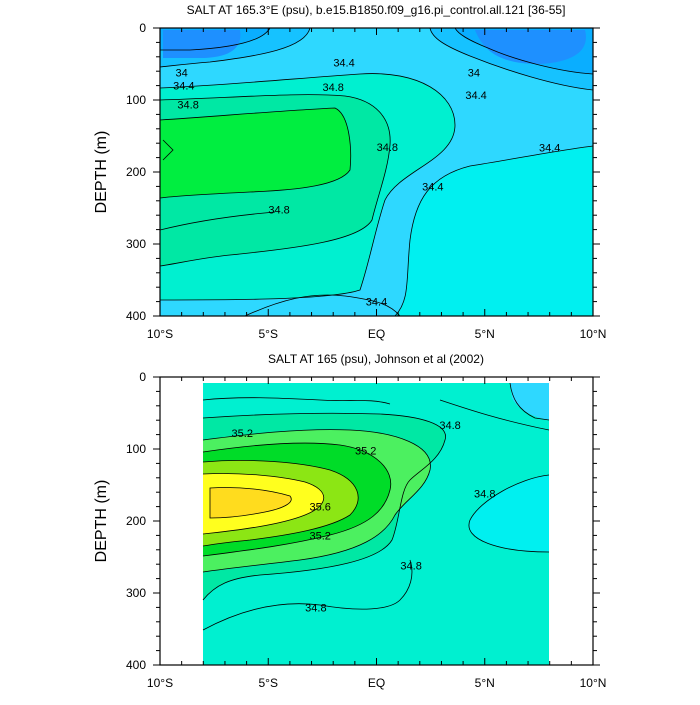  I want to click on panel-2-ylabel: DEPTH (m), so click(101, 521).